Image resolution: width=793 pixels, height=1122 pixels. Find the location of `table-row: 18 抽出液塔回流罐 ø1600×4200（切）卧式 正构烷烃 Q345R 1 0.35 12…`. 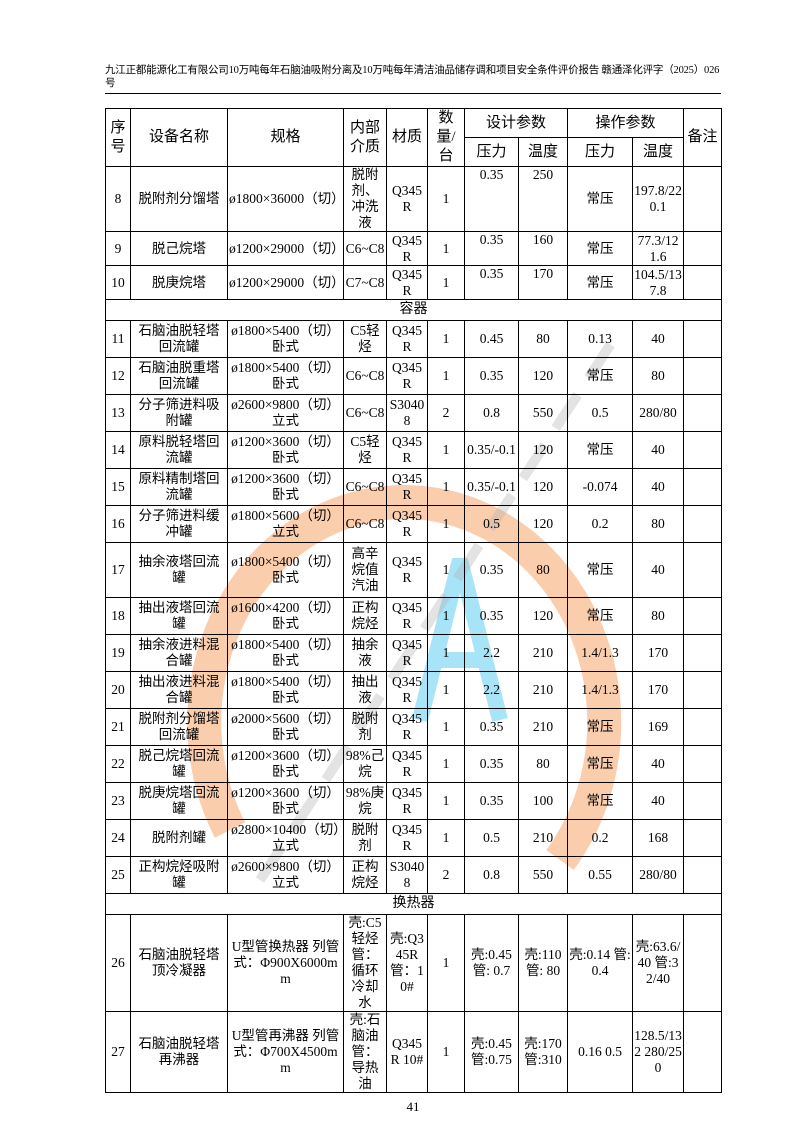

table-row: 18 抽出液塔回流罐 ø1600×4200（切）卧式 正构烷烃 Q345R 1 0.35 12… is located at coordinates (414, 616).